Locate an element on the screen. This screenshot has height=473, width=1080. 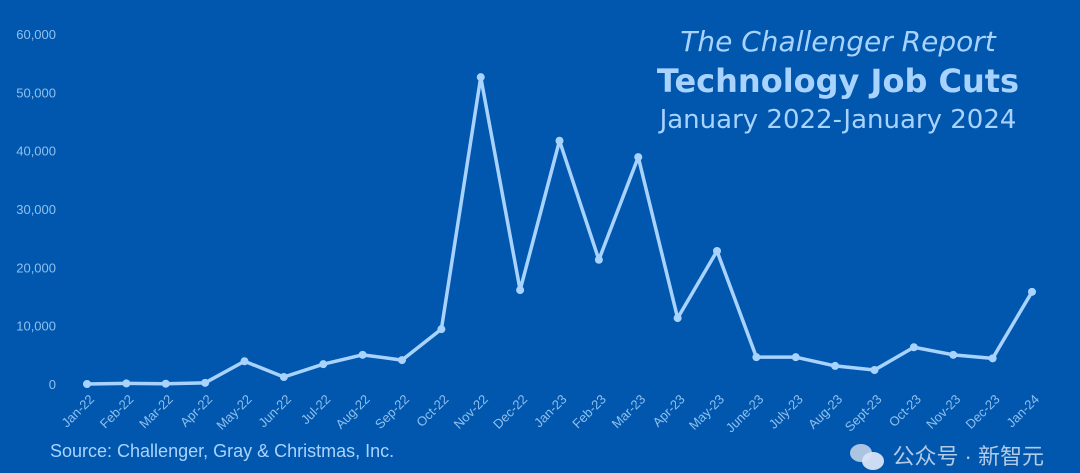
x-tick-label: Jun-22 is located at coordinates (274, 411).